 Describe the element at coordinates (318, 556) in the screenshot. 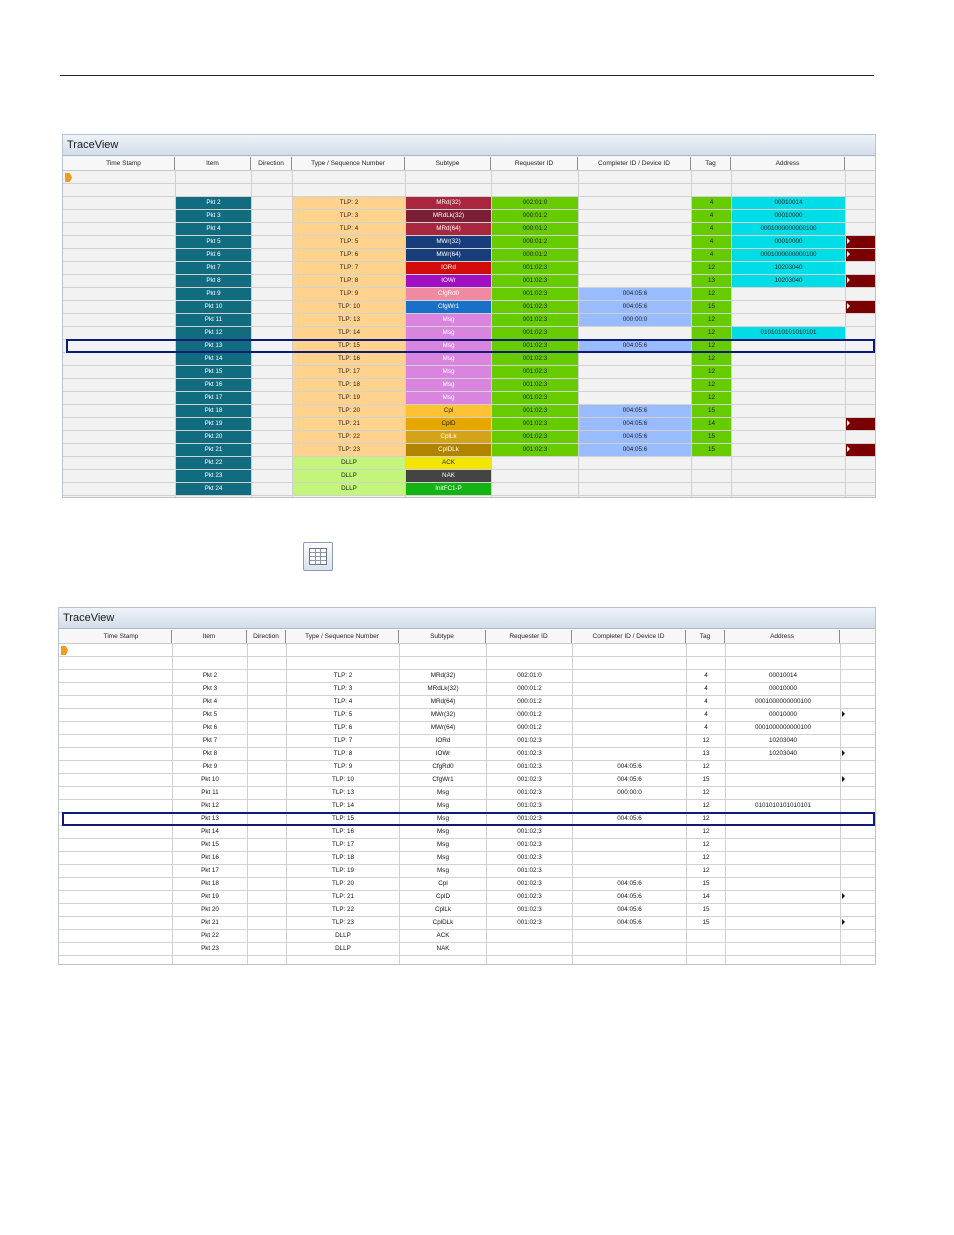

I see `table-view-button` at that location.